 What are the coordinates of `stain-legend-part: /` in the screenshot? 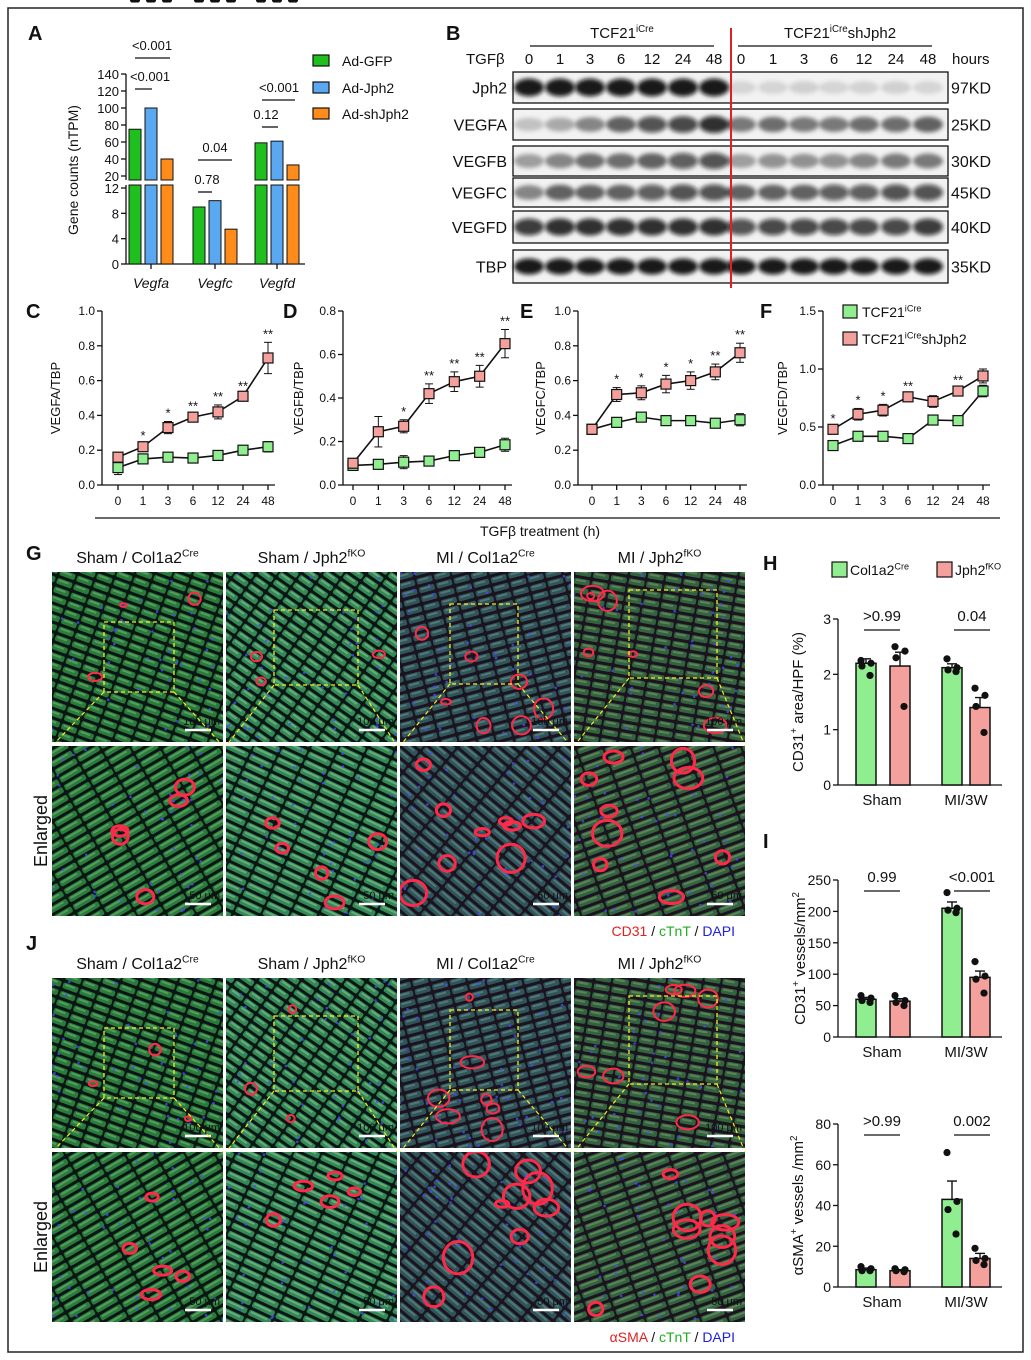 It's located at (653, 931).